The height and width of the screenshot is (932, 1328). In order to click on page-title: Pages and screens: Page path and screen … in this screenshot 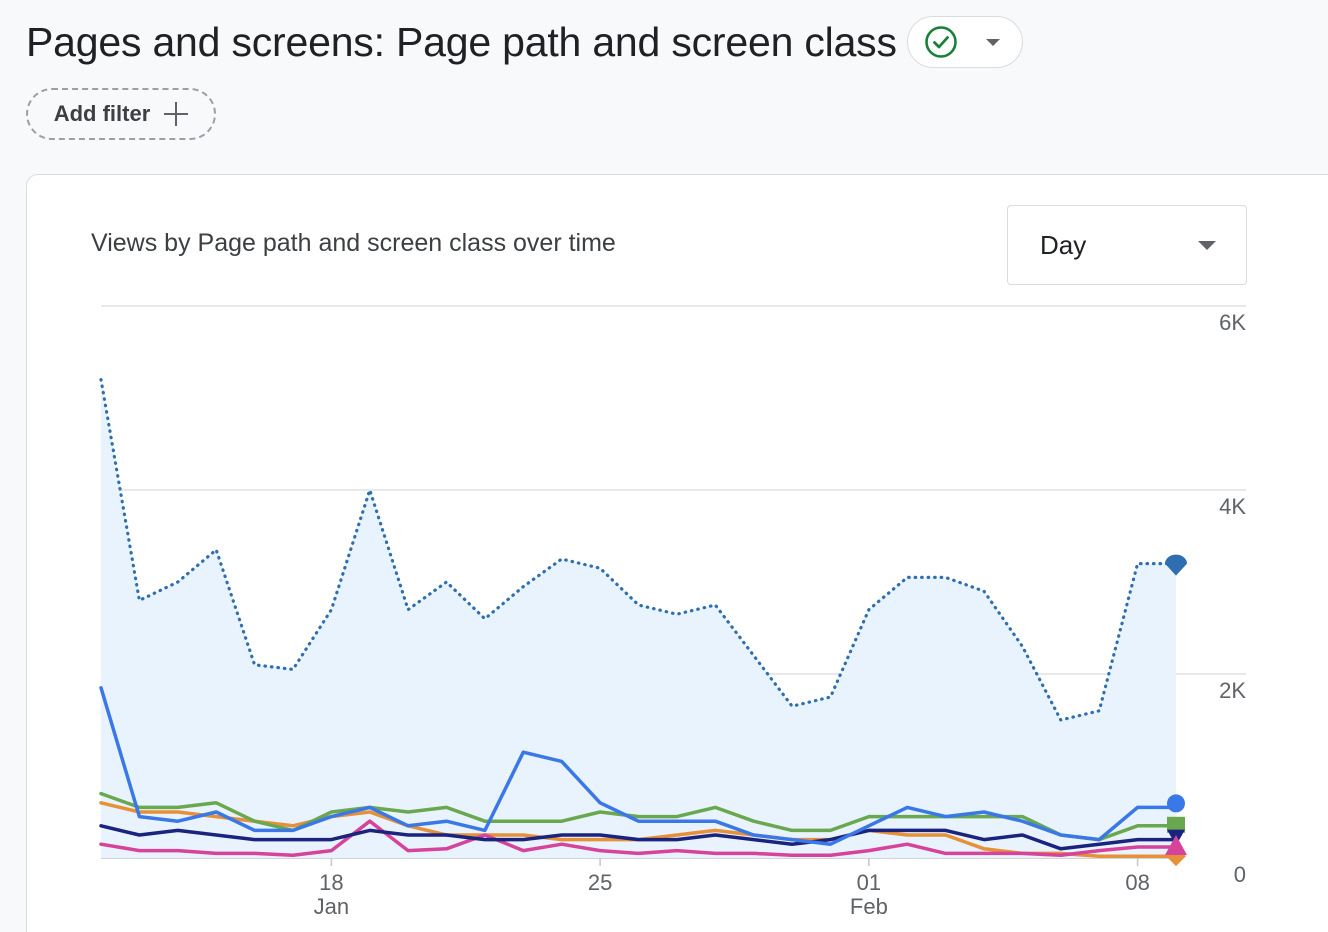, I will do `click(461, 42)`.